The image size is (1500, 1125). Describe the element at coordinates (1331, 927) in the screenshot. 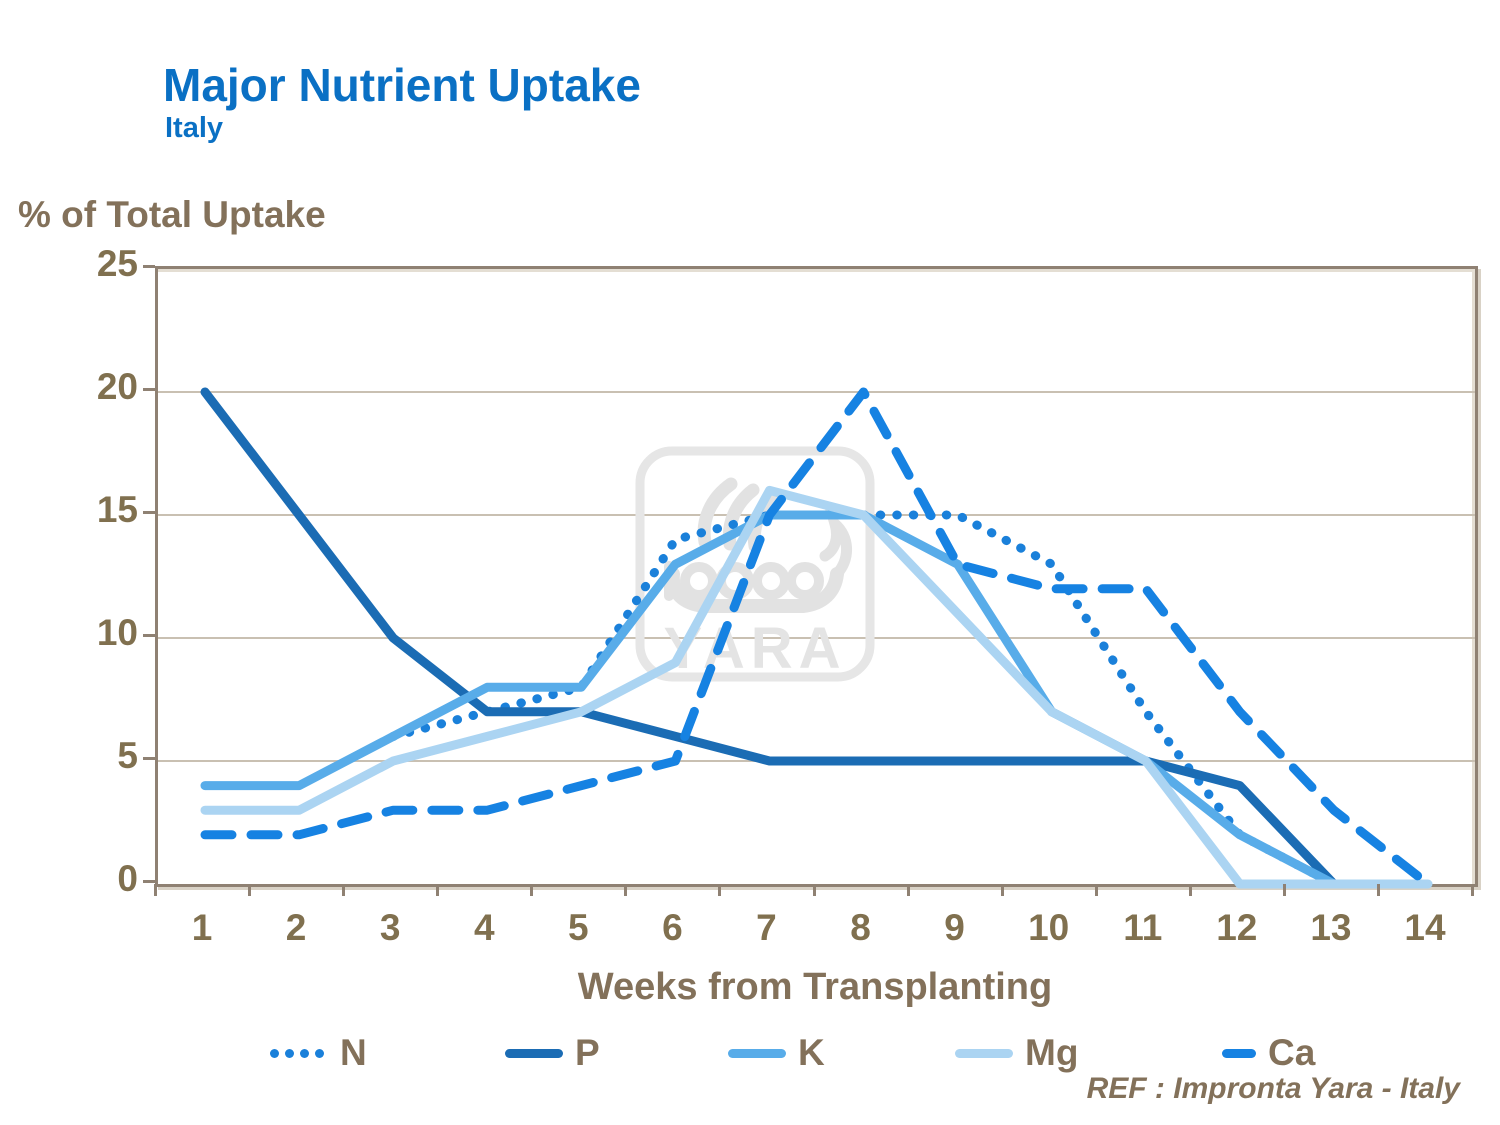

I see `x-tick-label-13: 13` at that location.